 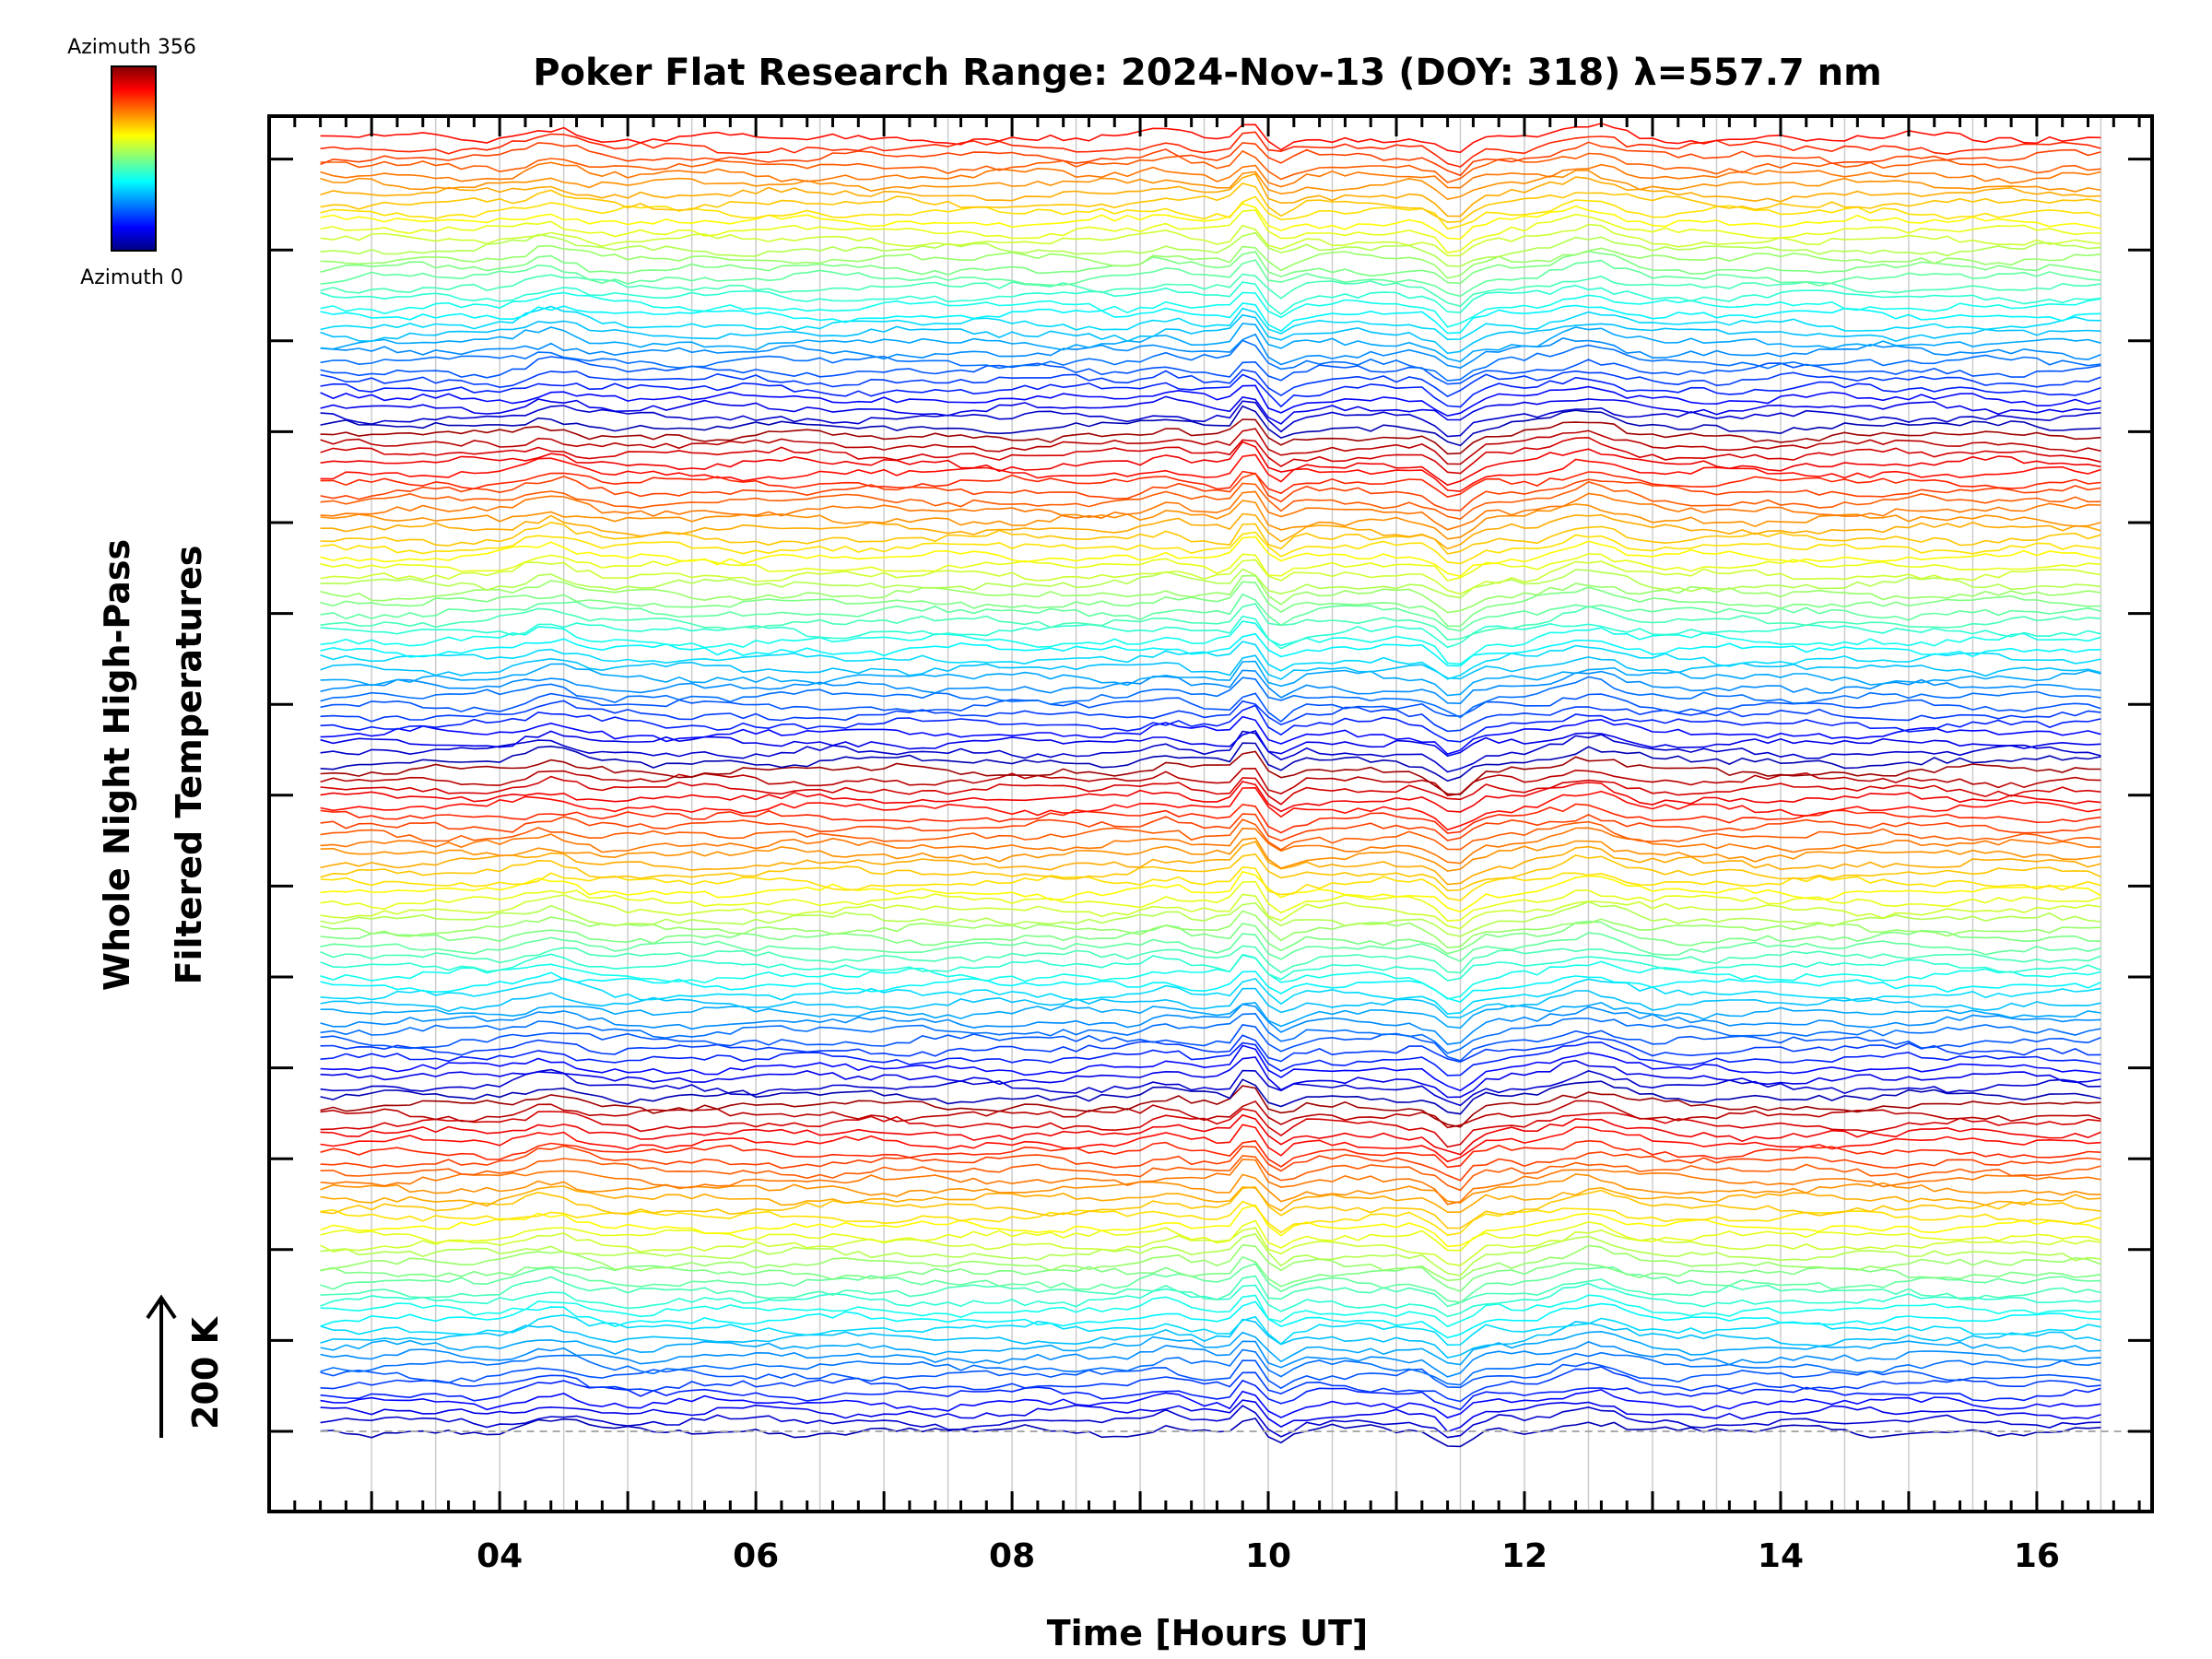 What do you see at coordinates (1012, 1556) in the screenshot?
I see `x-tick-label: 08` at bounding box center [1012, 1556].